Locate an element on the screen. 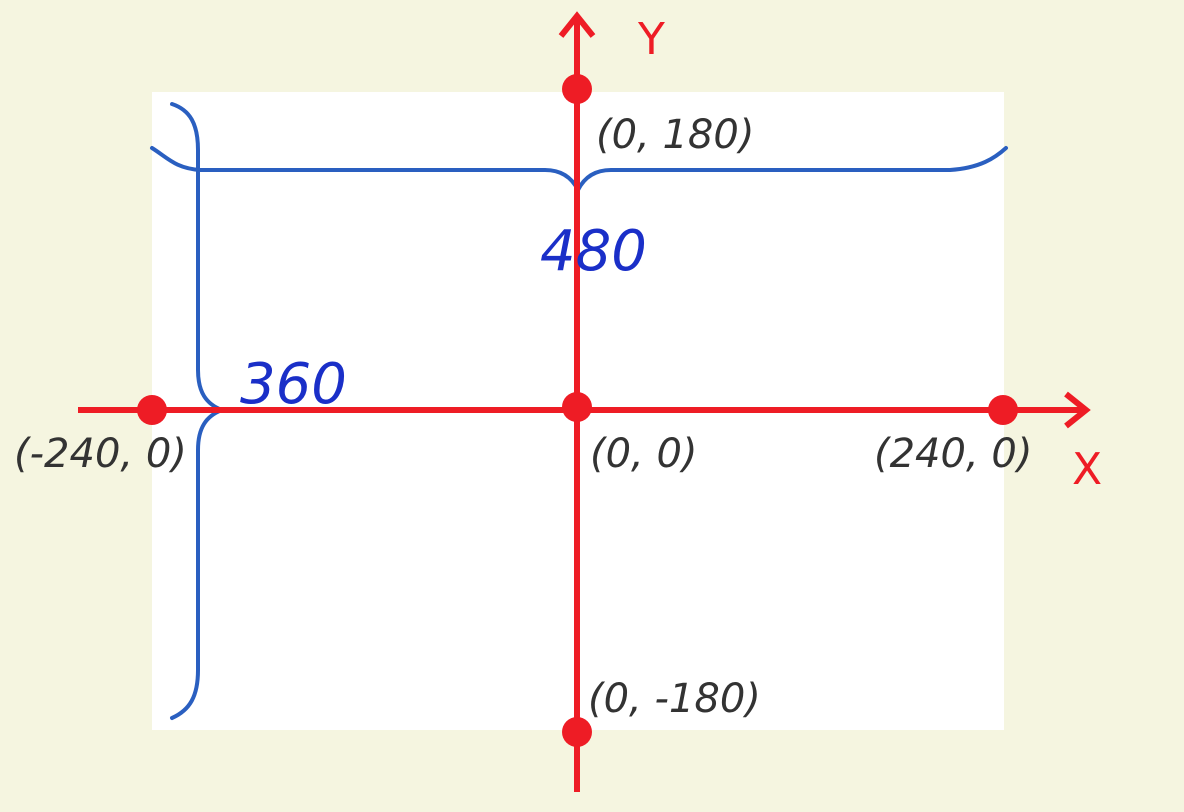 This screenshot has height=812, width=1184. y-axis-label: Y is located at coordinates (651, 39).